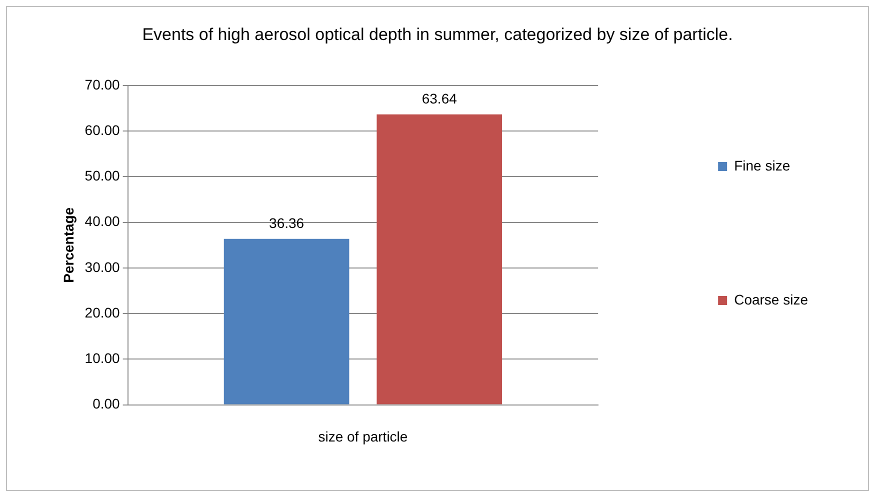 This screenshot has height=497, width=875. I want to click on data-label: 63.64, so click(440, 98).